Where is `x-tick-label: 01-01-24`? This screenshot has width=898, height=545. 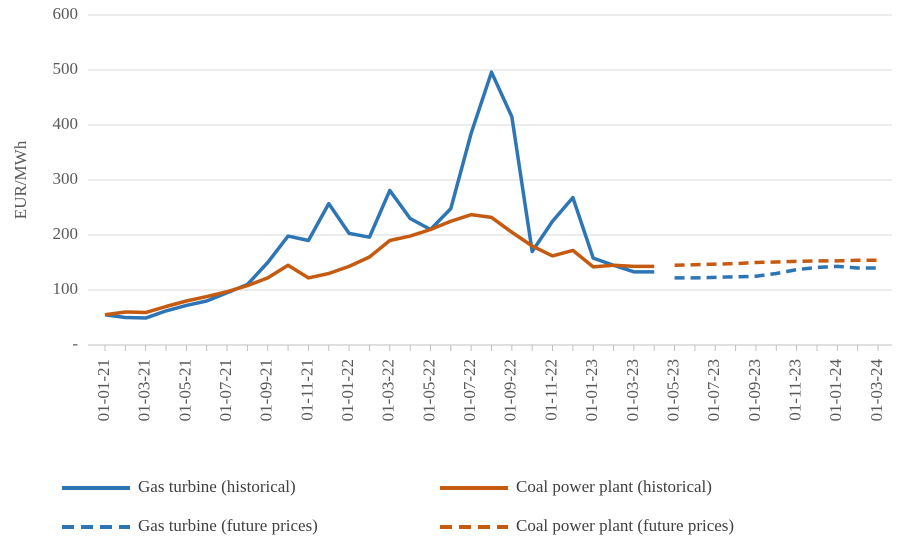 x-tick-label: 01-01-24 is located at coordinates (835, 390).